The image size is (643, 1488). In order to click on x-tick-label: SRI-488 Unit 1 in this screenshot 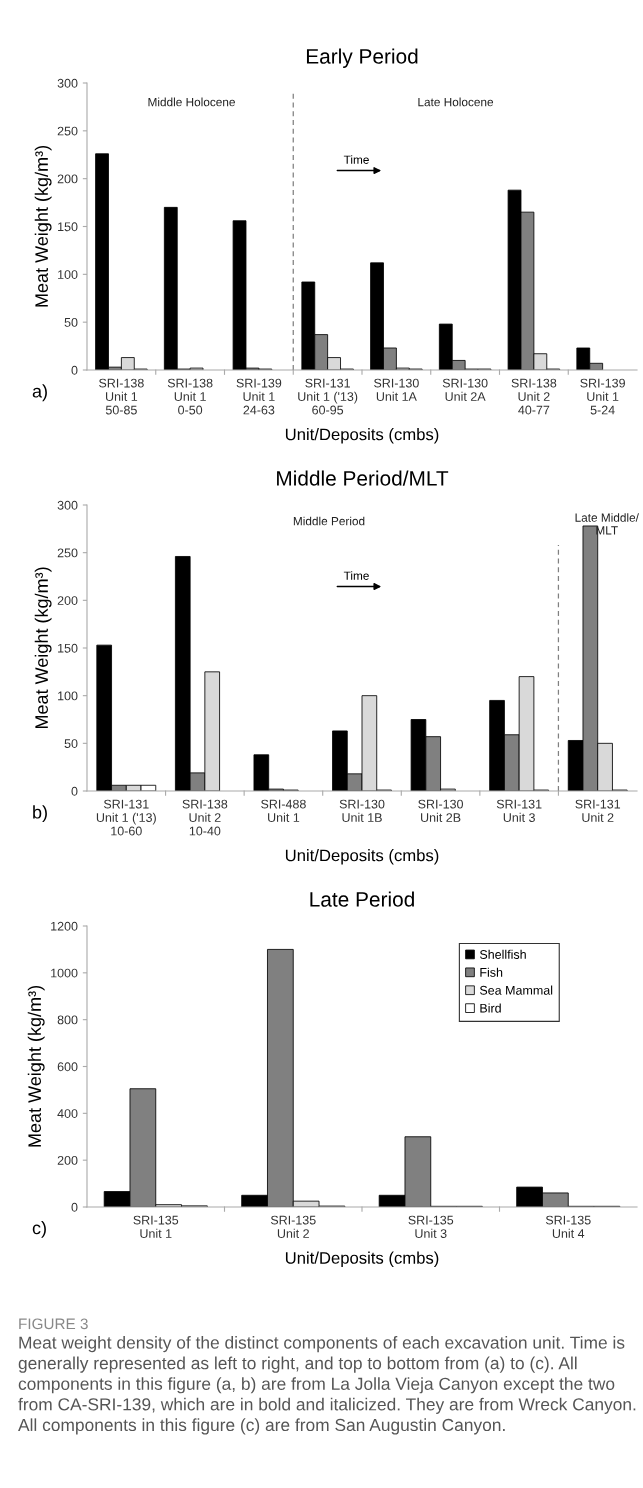, I will do `click(283, 810)`.